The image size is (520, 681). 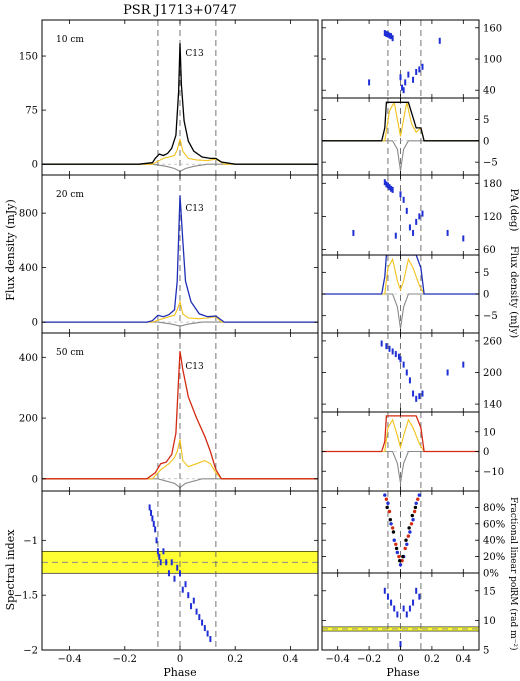 What do you see at coordinates (494, 524) in the screenshot?
I see `y-tick-label: 60%` at bounding box center [494, 524].